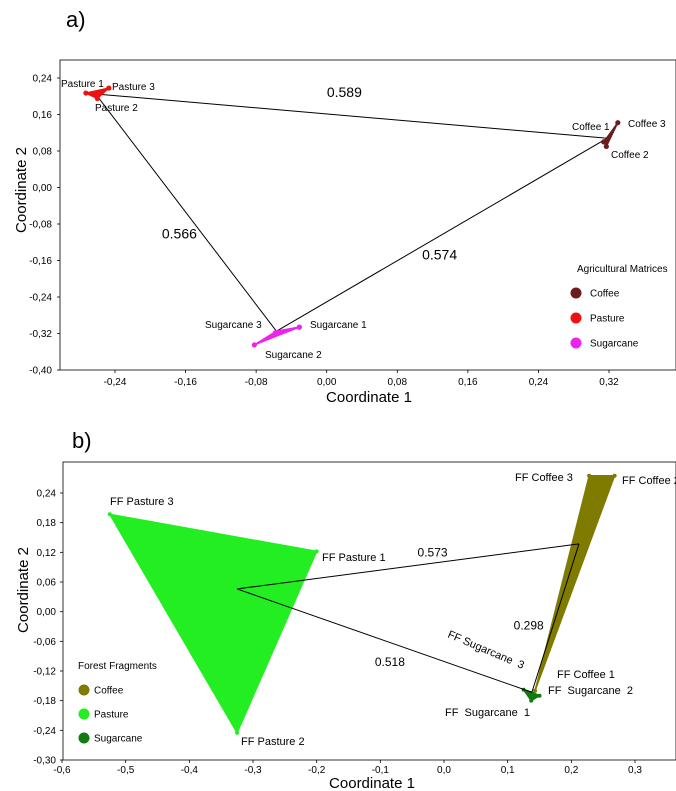 The image size is (676, 791). Describe the element at coordinates (590, 691) in the screenshot. I see `point-label: FF Sugarcane 2` at that location.